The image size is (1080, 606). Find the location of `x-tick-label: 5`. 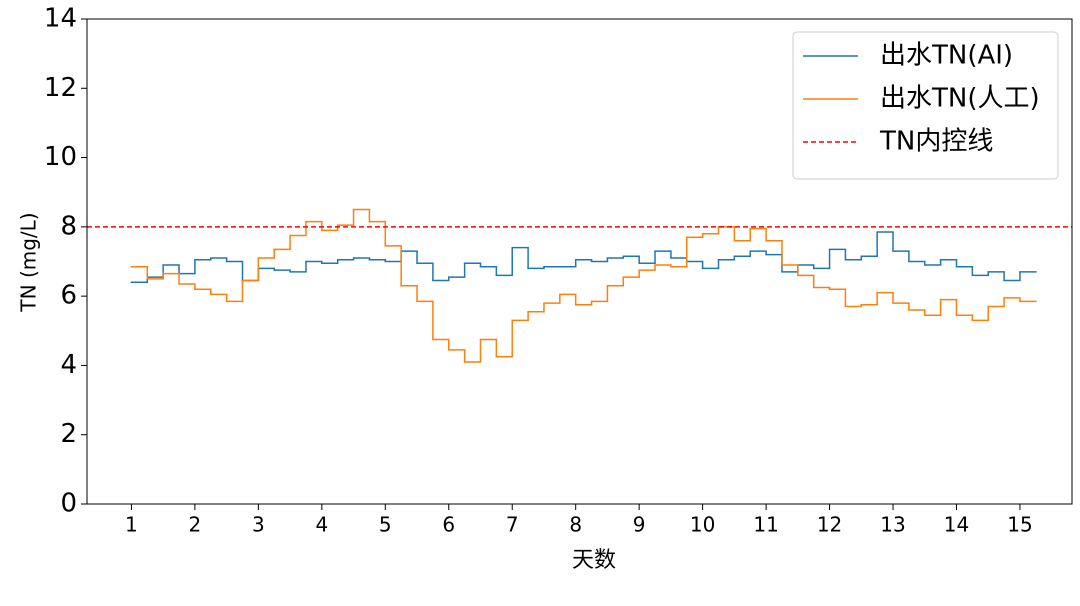

x-tick-label: 5 is located at coordinates (385, 525).